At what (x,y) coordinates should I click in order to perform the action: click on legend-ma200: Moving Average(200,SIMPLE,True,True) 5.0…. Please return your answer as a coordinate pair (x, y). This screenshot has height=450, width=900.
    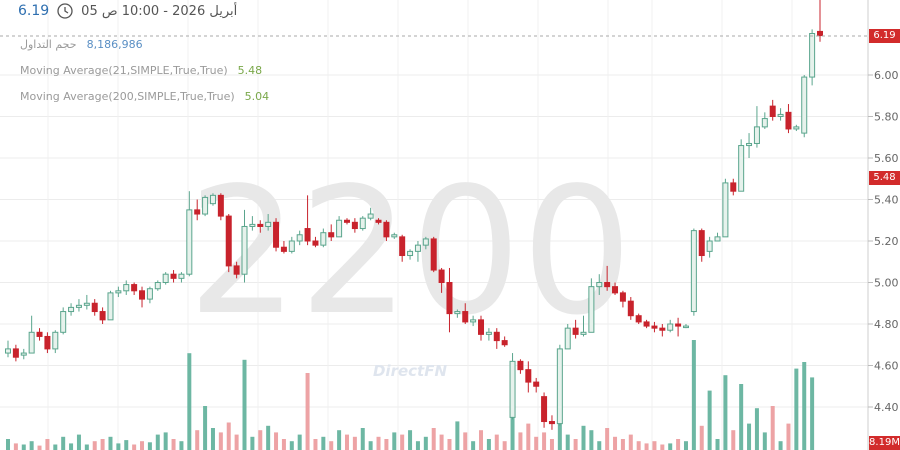
    Looking at the image, I should click on (144, 96).